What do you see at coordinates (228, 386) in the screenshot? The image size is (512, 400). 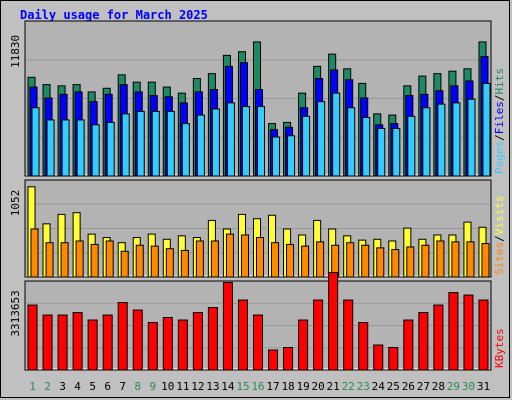 I see `x-label-day-14: 14` at bounding box center [228, 386].